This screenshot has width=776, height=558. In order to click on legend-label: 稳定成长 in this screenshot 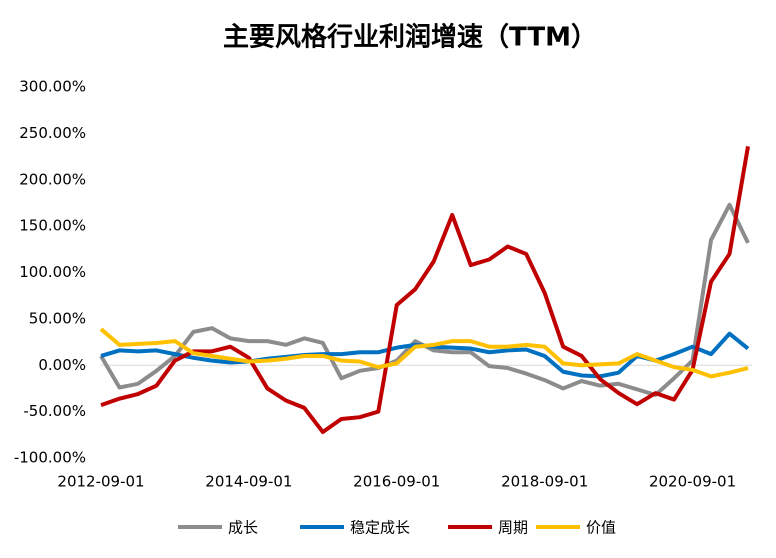, I will do `click(380, 528)`.